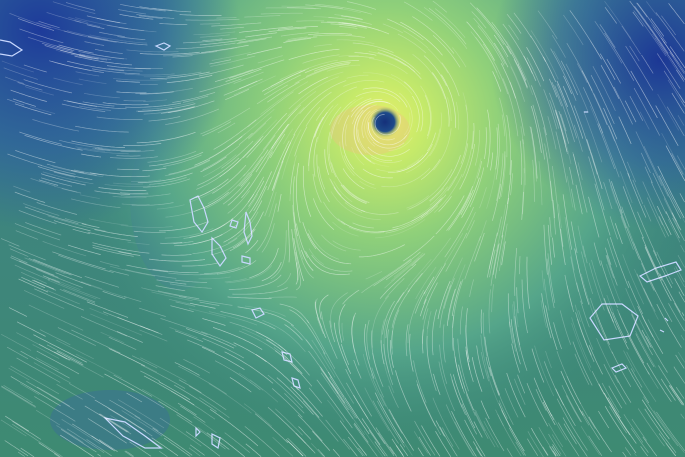  Describe the element at coordinates (12, 48) in the screenshot. I see `island` at that location.